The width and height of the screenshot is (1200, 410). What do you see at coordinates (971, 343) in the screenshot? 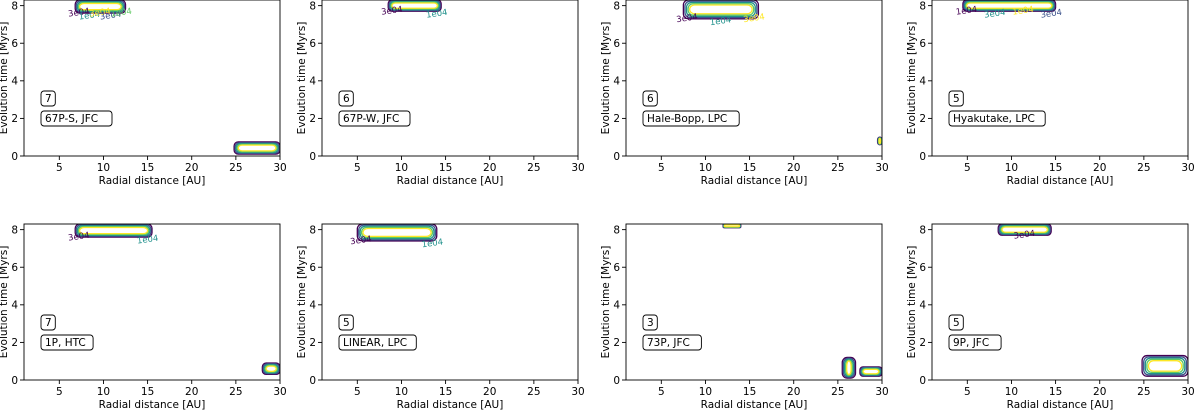
I see `box-label-text: 9P, JFC` at bounding box center [971, 343].